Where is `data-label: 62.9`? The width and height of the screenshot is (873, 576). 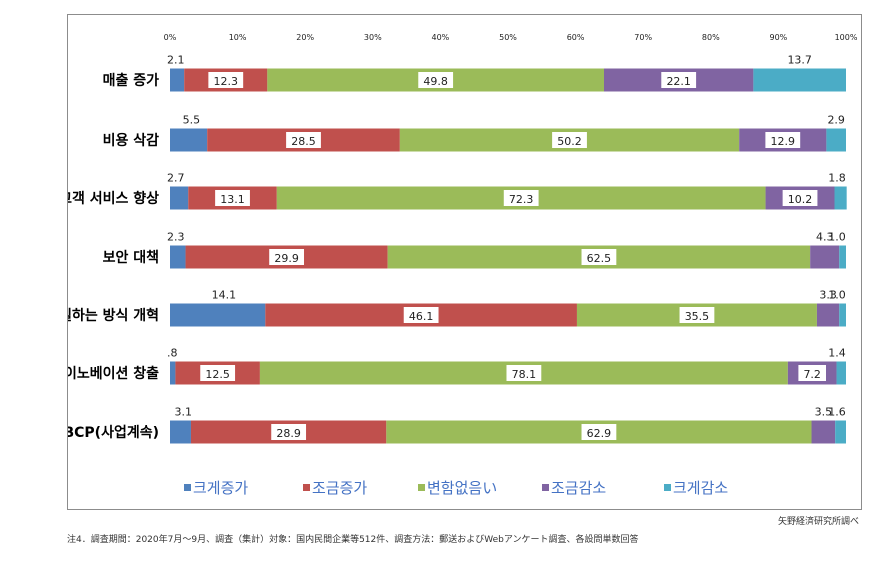 data-label: 62.9 is located at coordinates (599, 433).